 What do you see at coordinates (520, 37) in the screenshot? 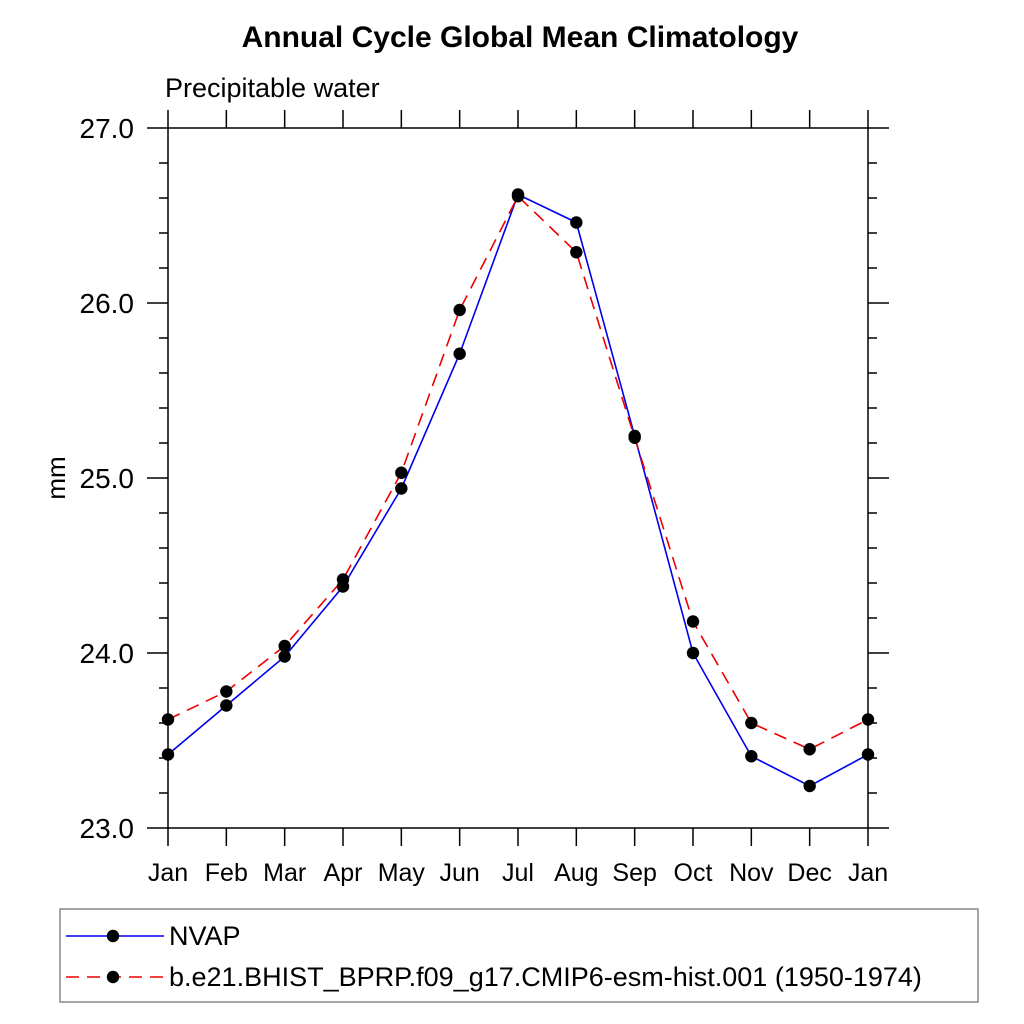
I see `chart-title: Annual Cycle Global Mean Climatology` at bounding box center [520, 37].